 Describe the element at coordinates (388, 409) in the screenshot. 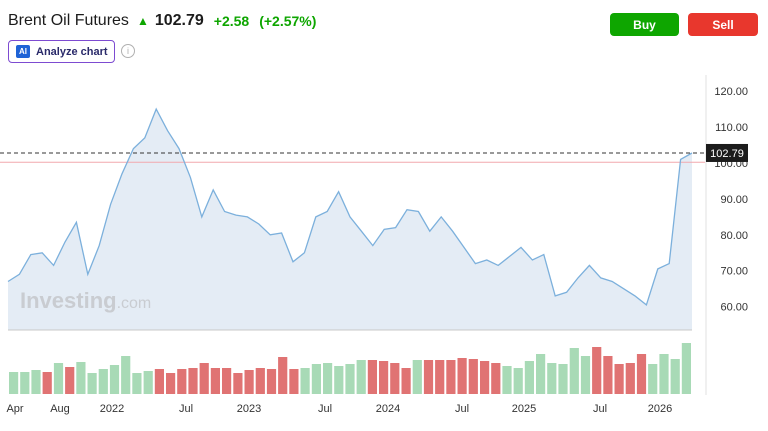

I see `x-tick-label: 2024` at that location.